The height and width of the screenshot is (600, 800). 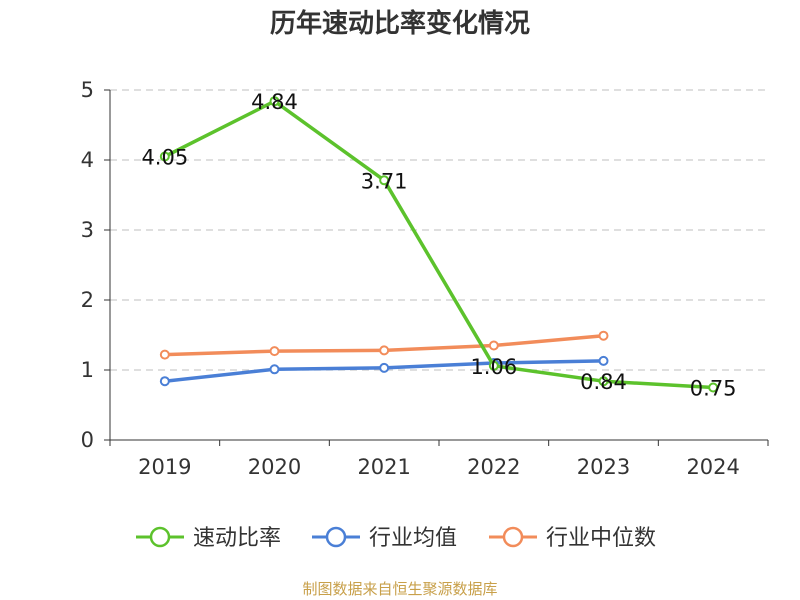 I want to click on legend: 速动比率 行业均值 行业中位数, so click(x=396, y=538).